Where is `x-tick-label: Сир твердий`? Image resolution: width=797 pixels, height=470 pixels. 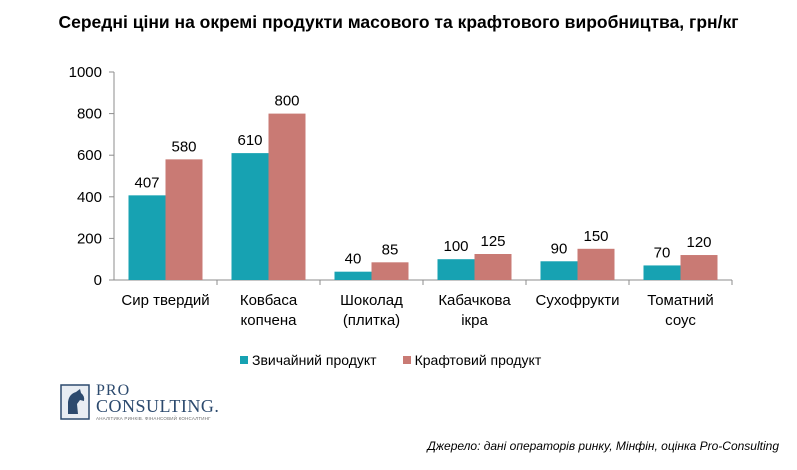 x-tick-label: Сир твердий is located at coordinates (165, 300).